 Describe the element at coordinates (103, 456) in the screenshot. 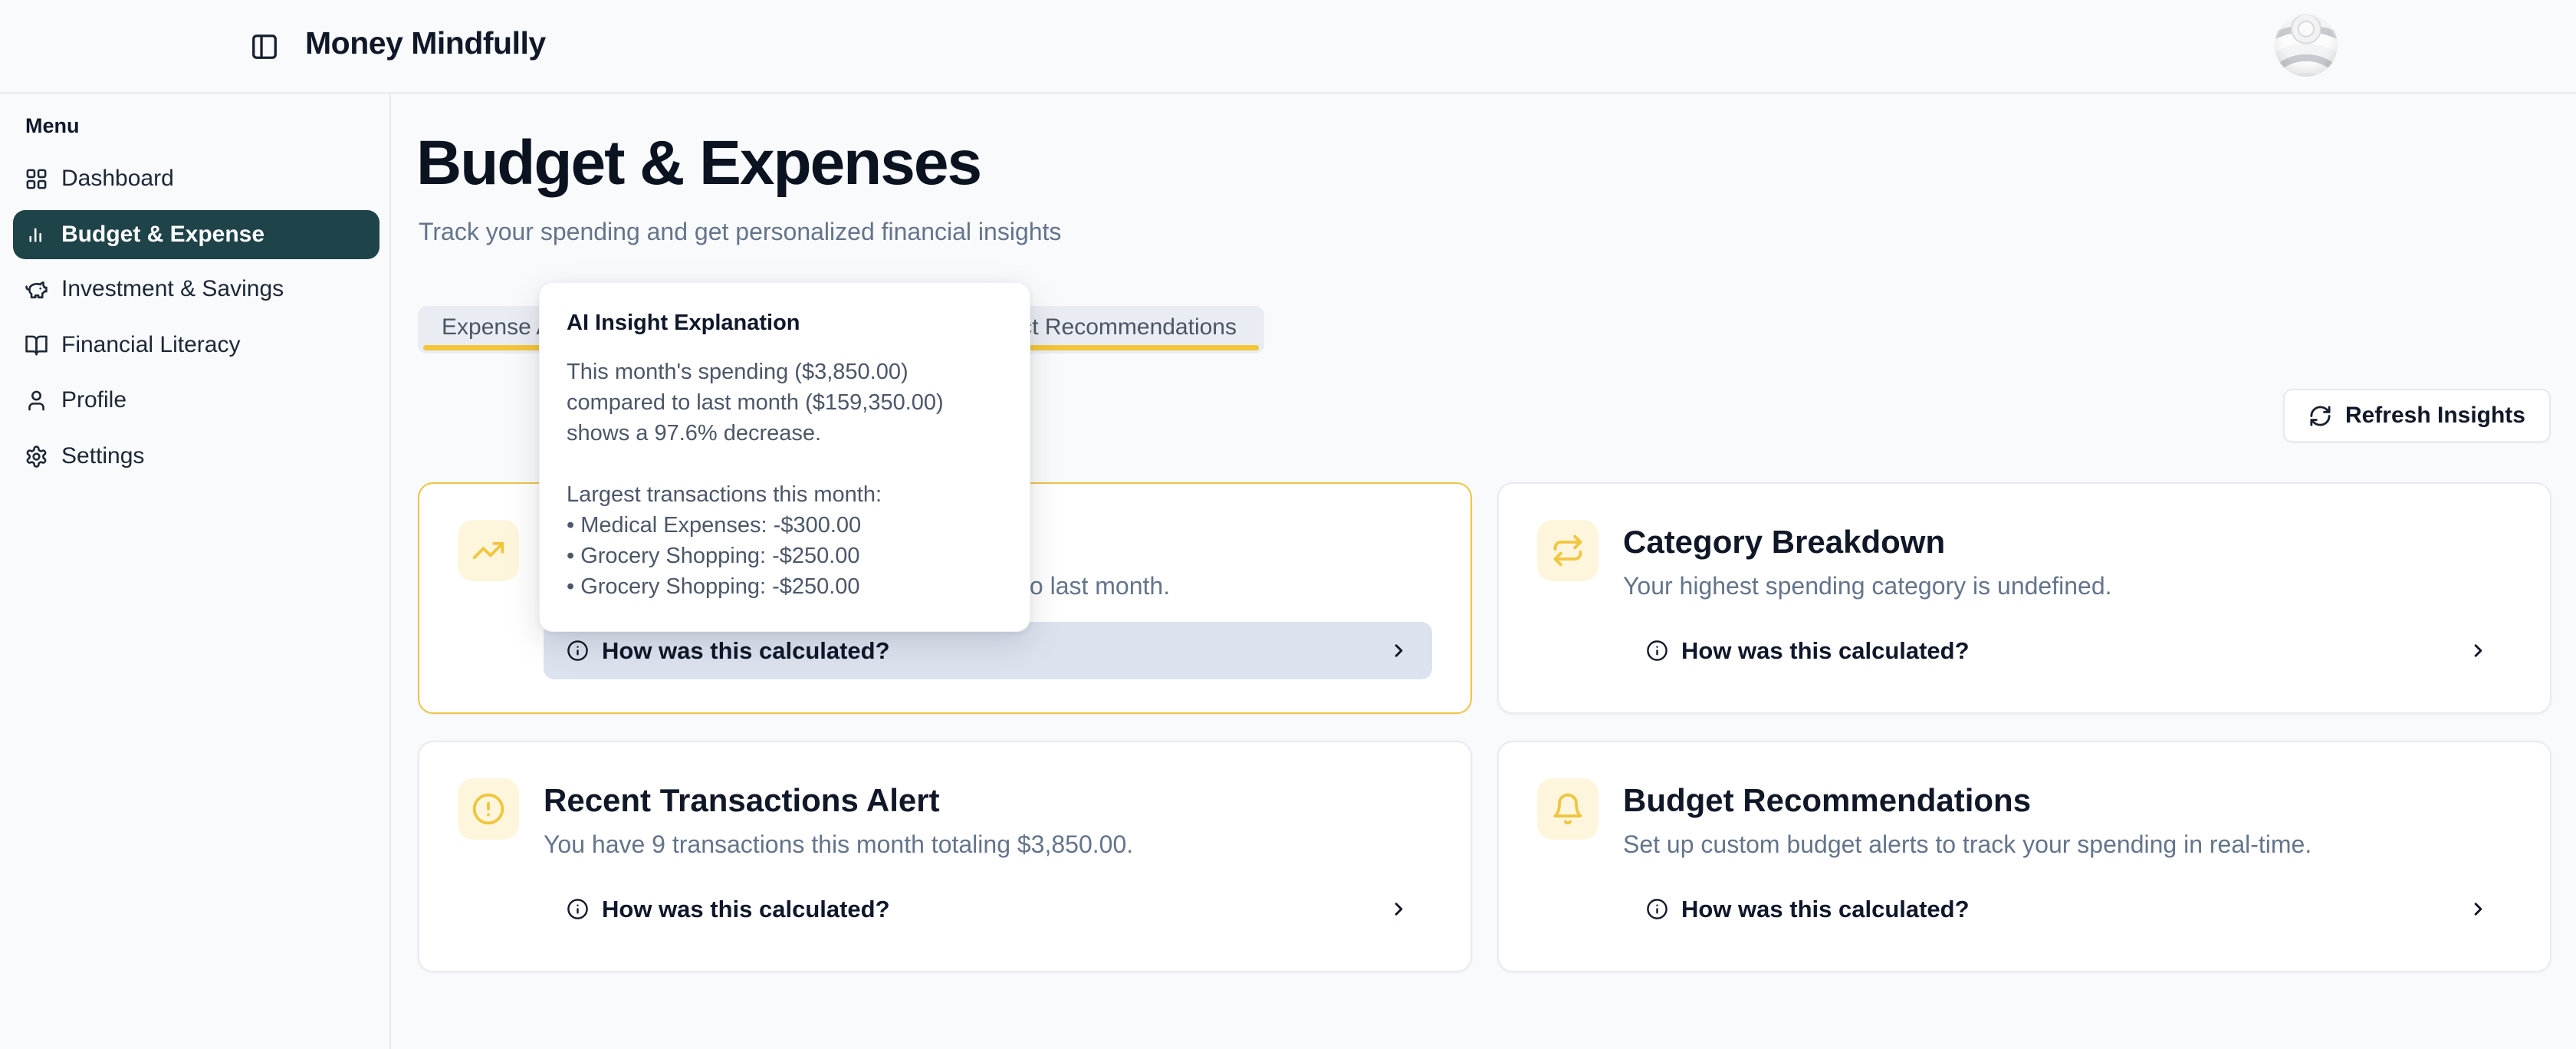

I see `sidebar-item-label: Settings` at that location.